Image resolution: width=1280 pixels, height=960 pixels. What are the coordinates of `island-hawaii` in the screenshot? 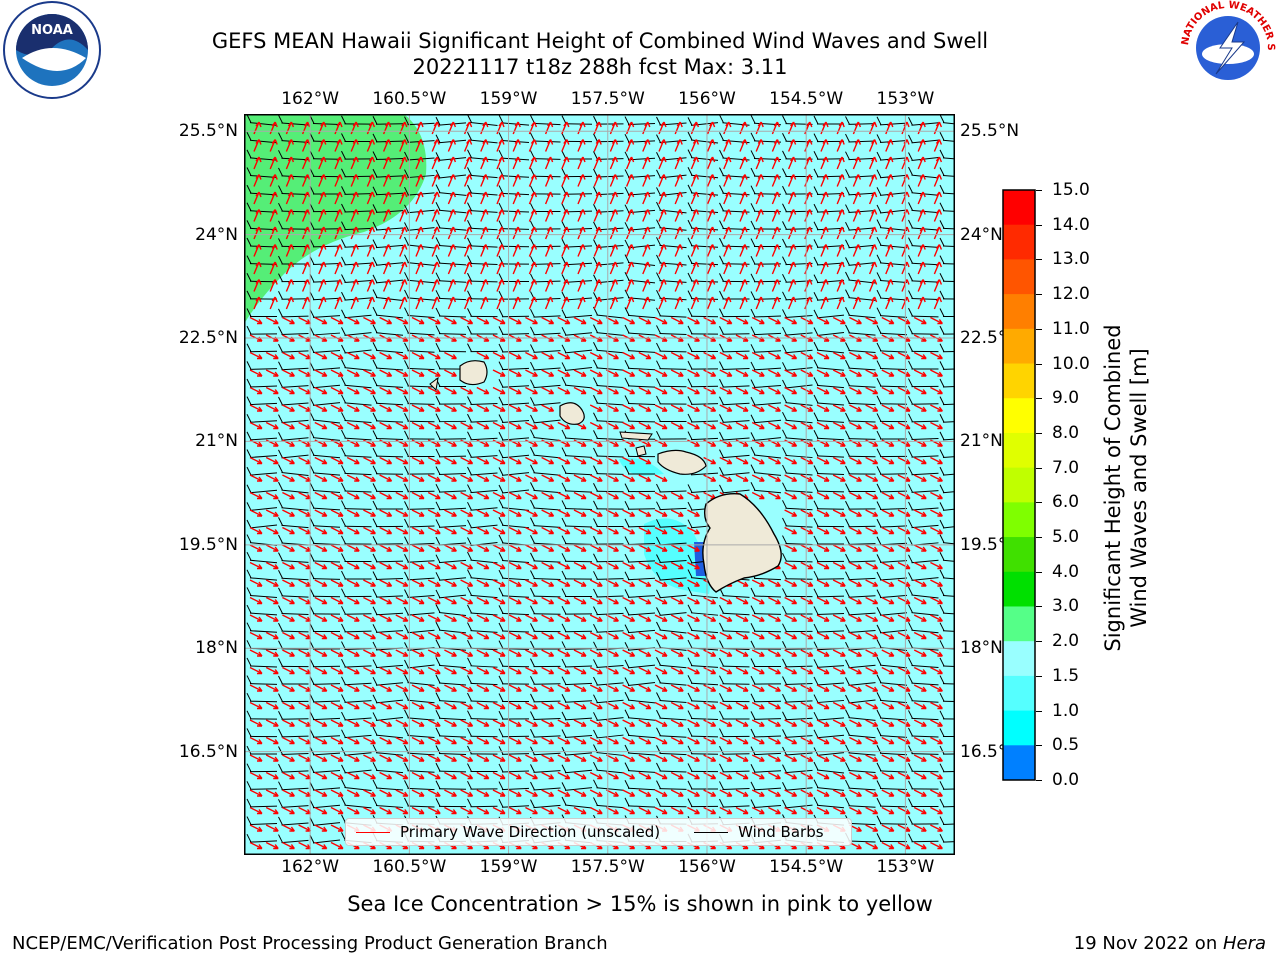 It's located at (742, 543).